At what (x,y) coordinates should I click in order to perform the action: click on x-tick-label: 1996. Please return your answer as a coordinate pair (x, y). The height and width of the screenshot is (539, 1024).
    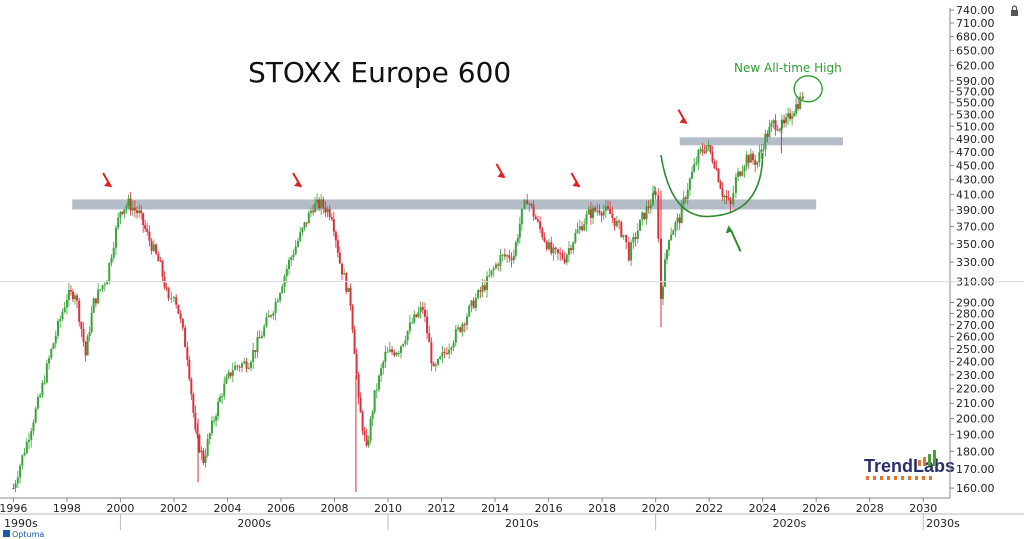
    Looking at the image, I should click on (13, 508).